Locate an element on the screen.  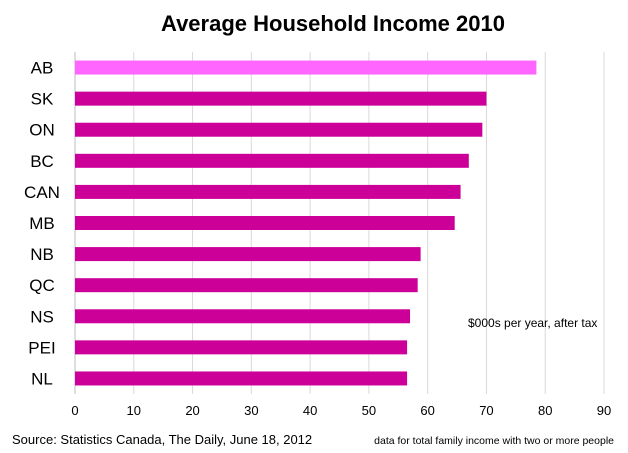
category-label-bc: BC is located at coordinates (42, 161).